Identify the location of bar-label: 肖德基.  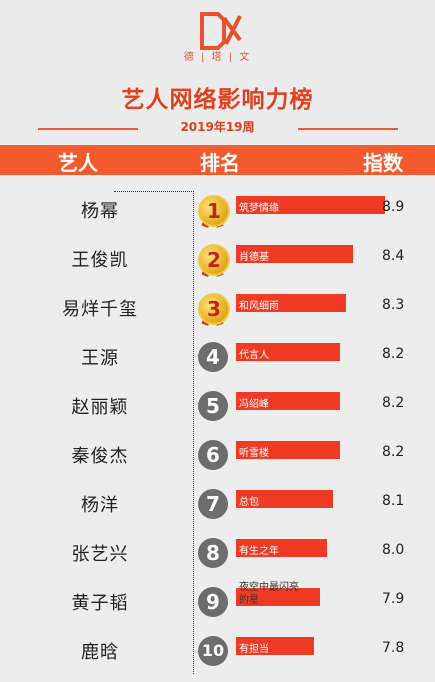
(254, 257).